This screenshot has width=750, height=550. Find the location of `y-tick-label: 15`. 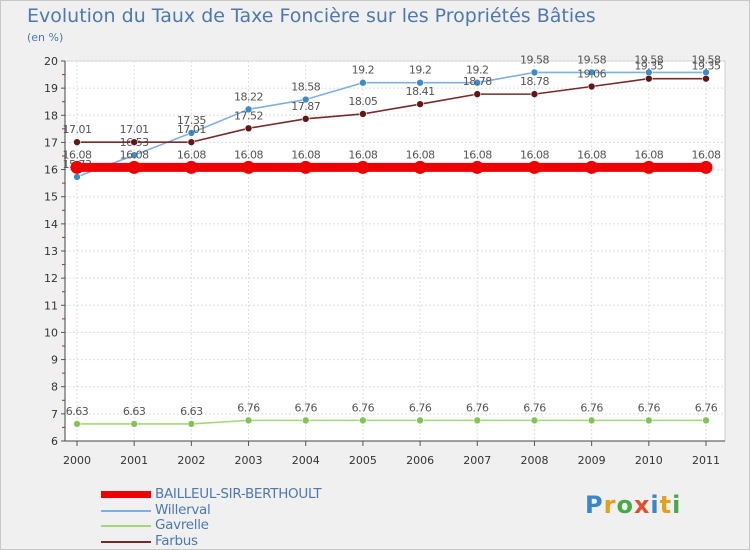

y-tick-label: 15 is located at coordinates (51, 197).